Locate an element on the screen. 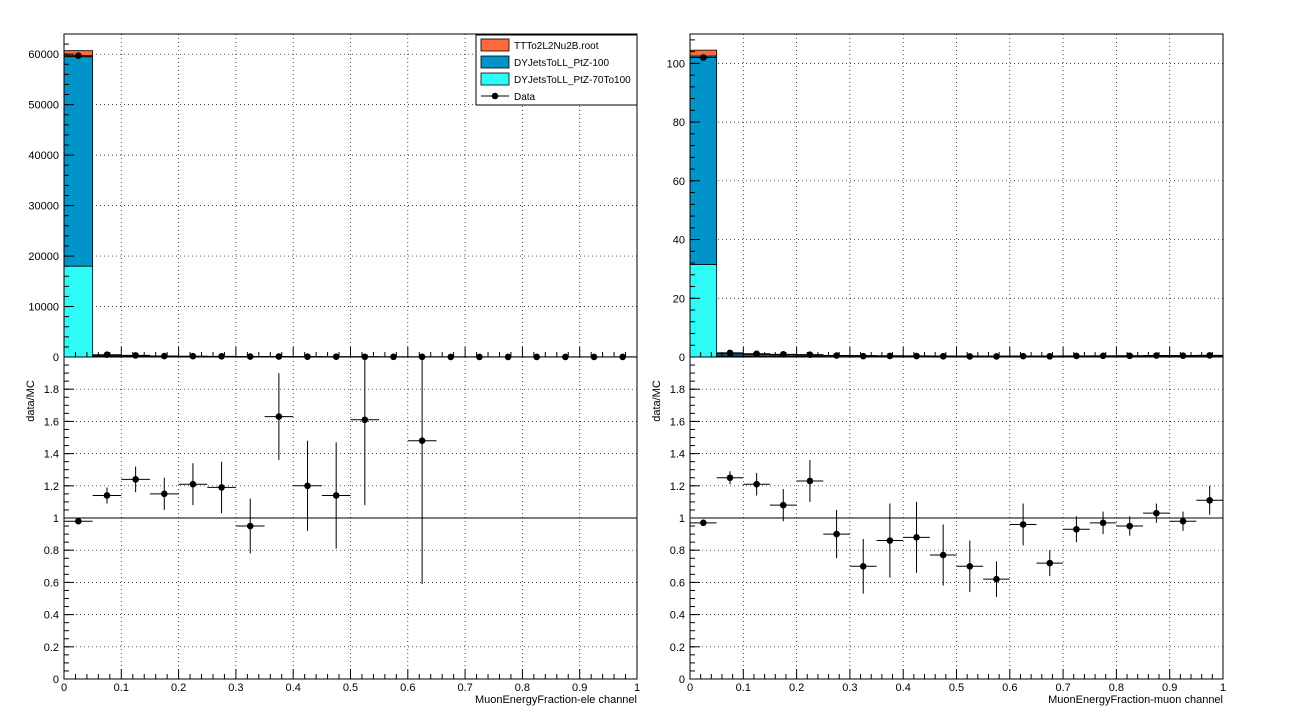 This screenshot has width=1297, height=716. y-tick-label: 1.4 is located at coordinates (51, 455).